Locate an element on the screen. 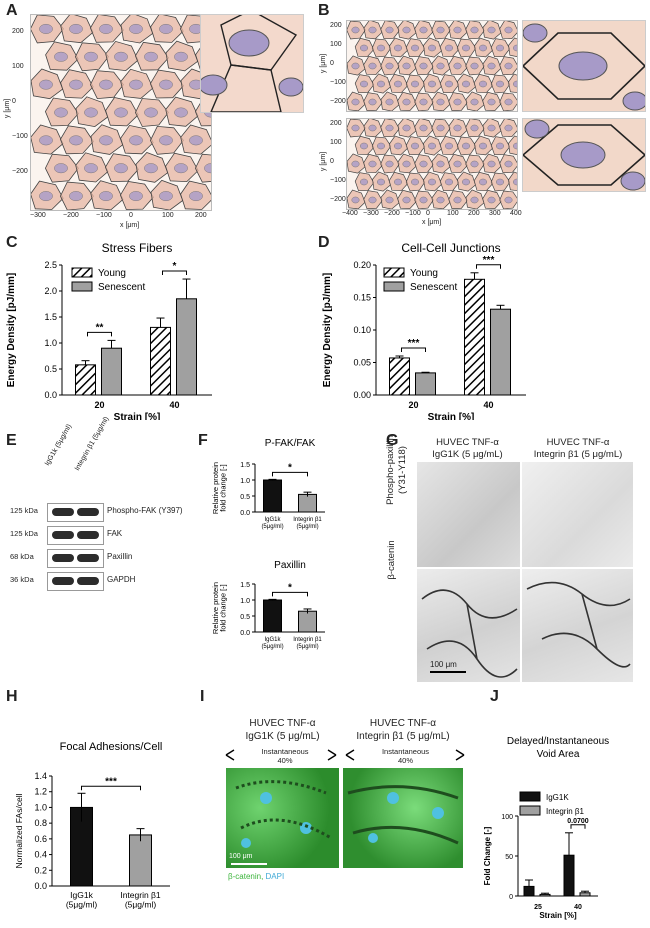  panel-b-xtick: −200 is located at coordinates (392, 213).